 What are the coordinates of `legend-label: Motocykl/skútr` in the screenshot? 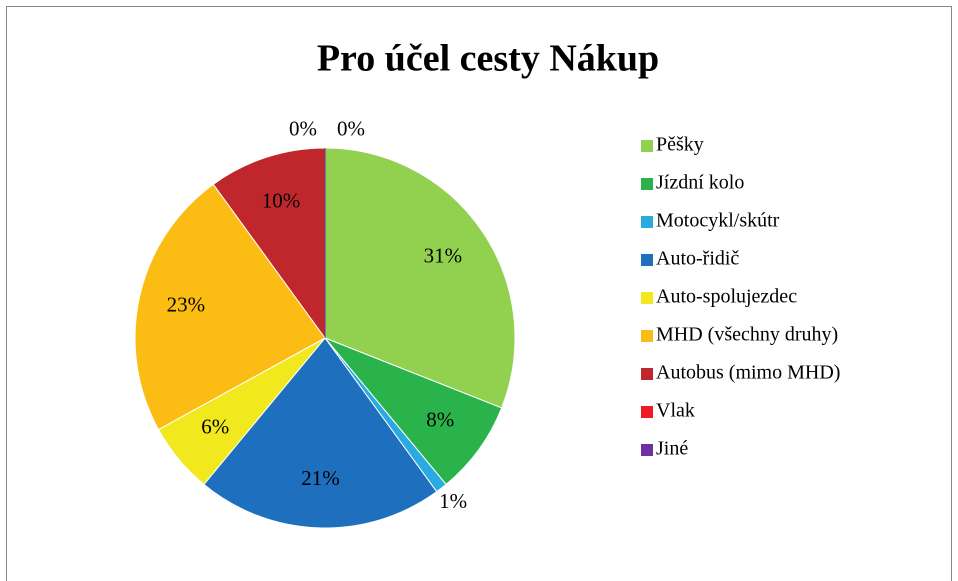 It's located at (718, 221).